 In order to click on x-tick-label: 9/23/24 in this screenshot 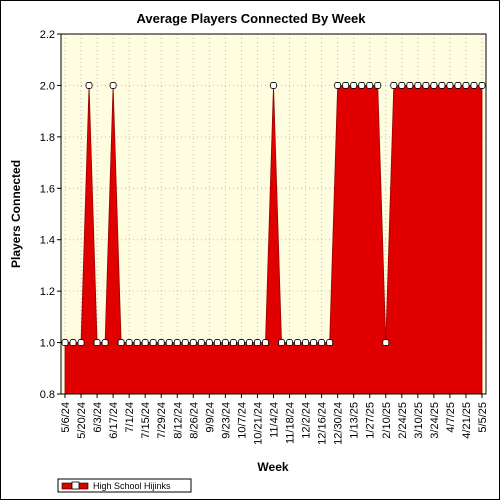, I will do `click(226, 420)`.